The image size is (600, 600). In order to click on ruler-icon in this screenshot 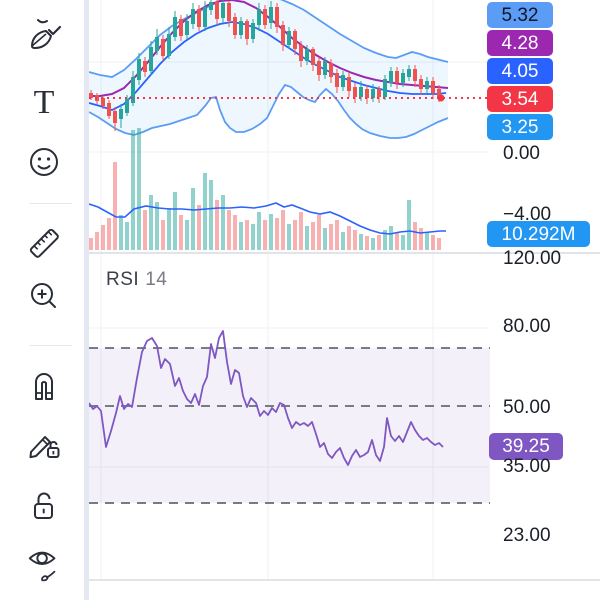, I will do `click(44, 243)`.